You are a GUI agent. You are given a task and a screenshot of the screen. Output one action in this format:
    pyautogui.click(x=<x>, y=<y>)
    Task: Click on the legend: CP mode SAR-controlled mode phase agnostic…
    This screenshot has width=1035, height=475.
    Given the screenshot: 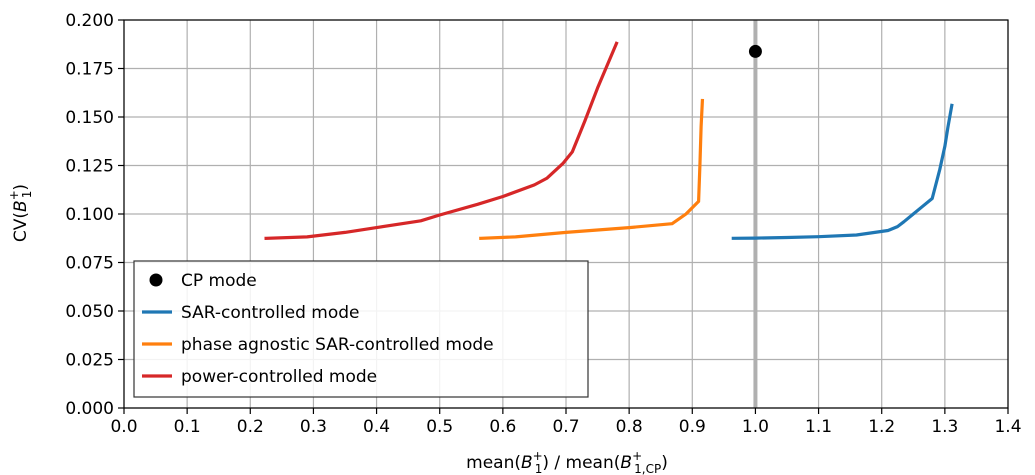 What is the action you would take?
    pyautogui.click(x=361, y=329)
    